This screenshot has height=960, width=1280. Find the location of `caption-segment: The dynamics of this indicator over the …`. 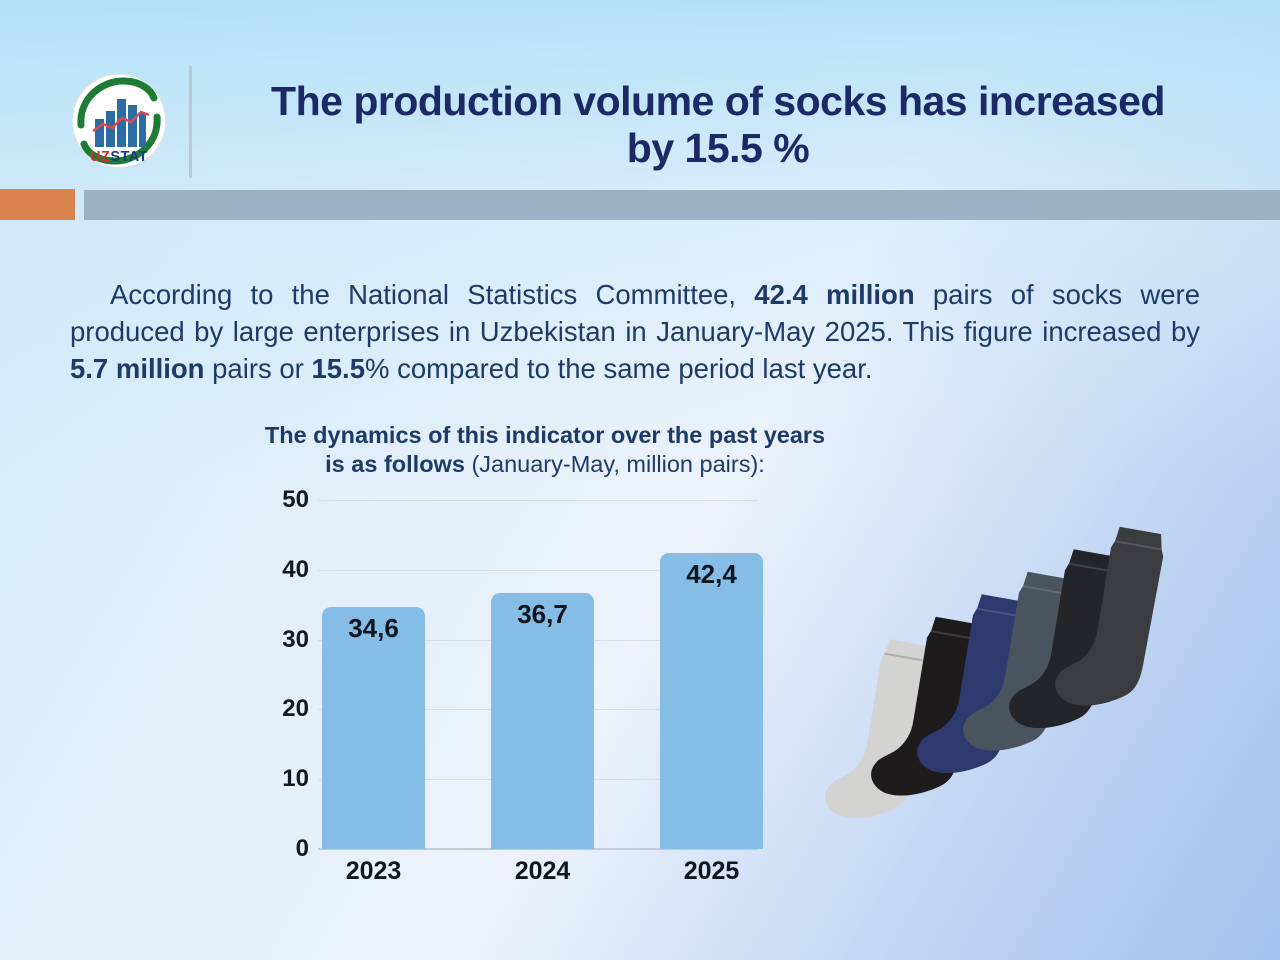

caption-segment: The dynamics of this indicator over the … is located at coordinates (545, 435).